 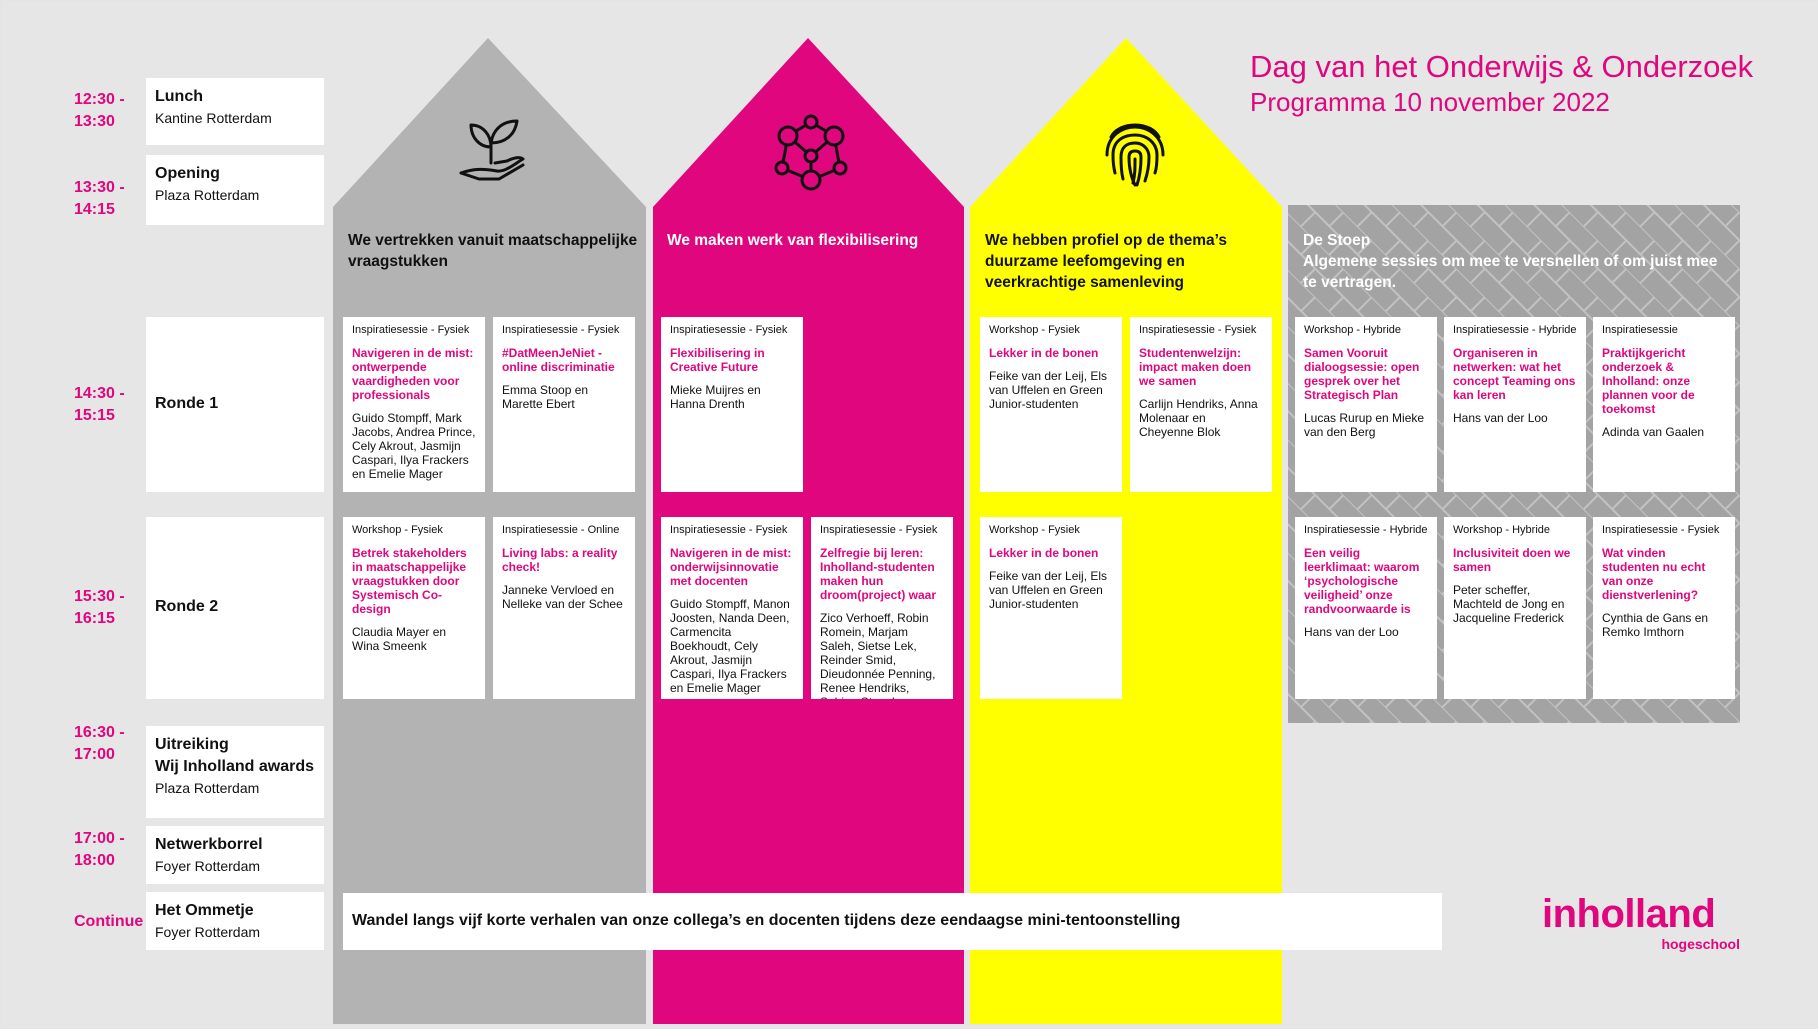 What do you see at coordinates (99, 849) in the screenshot?
I see `time-netwerkborrel: 17:00 - 18:00` at bounding box center [99, 849].